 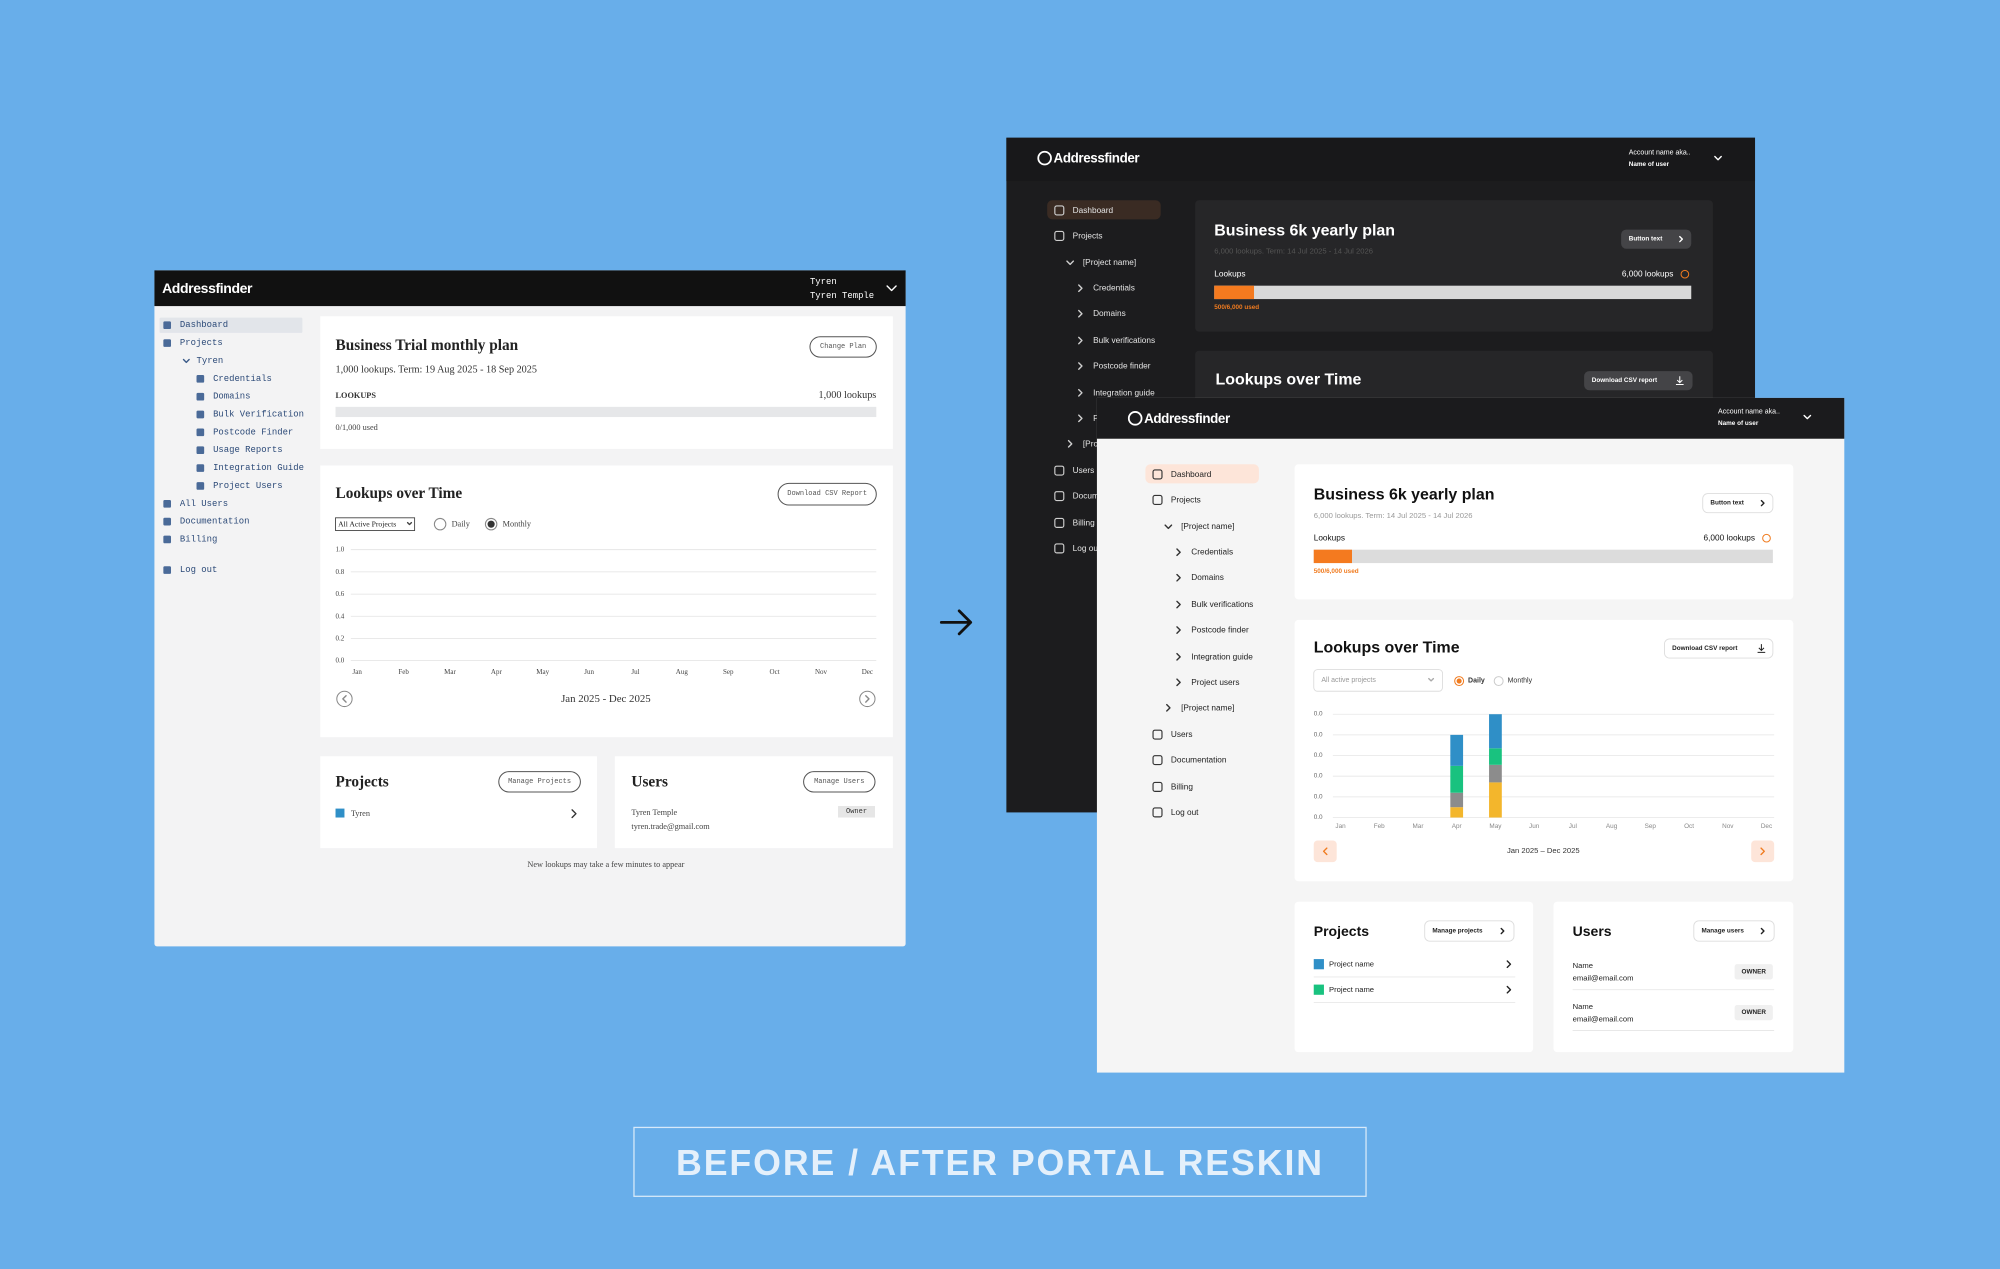 I want to click on nav-item: Postcode Finder, so click(x=253, y=432).